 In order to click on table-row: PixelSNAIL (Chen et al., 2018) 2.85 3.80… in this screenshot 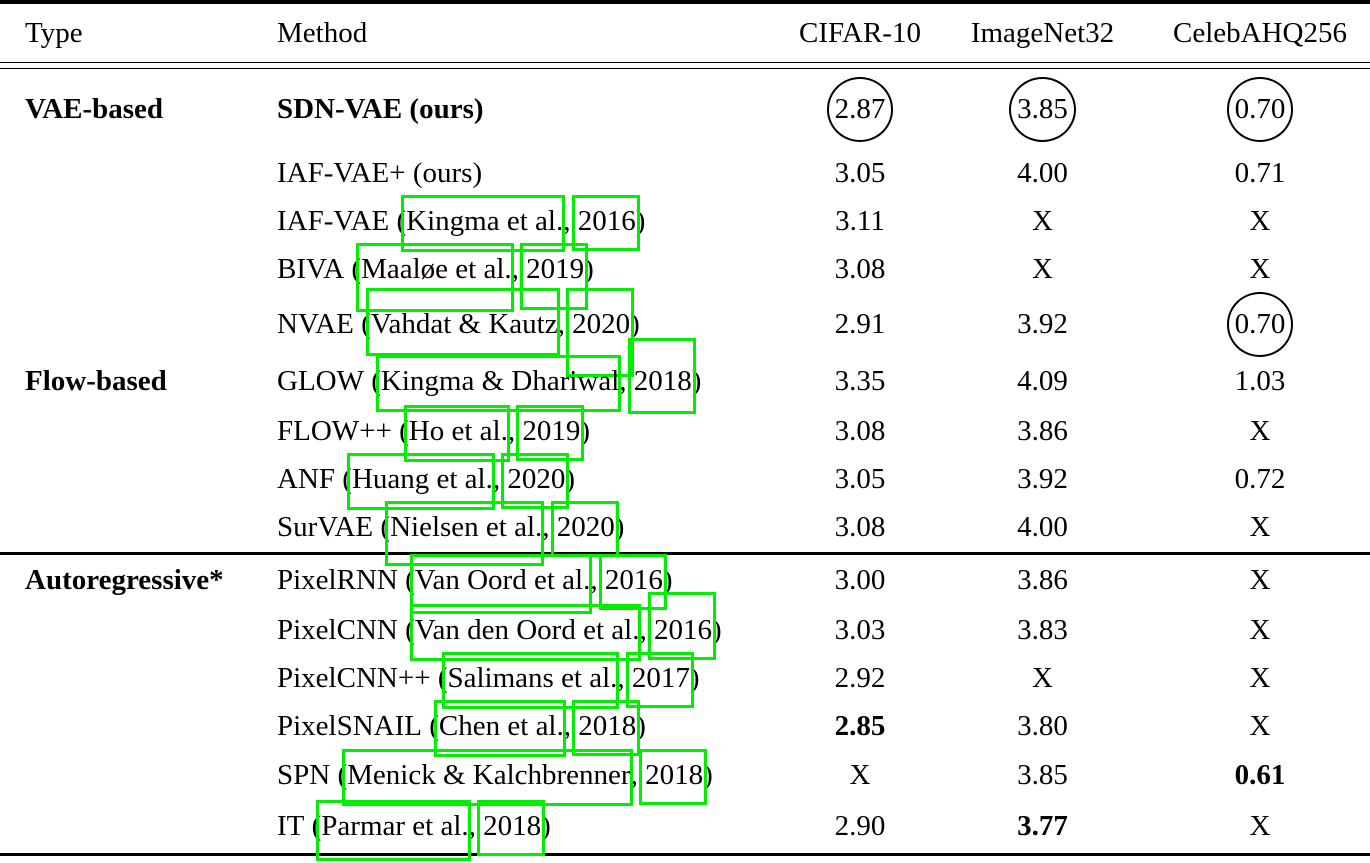, I will do `click(685, 728)`.